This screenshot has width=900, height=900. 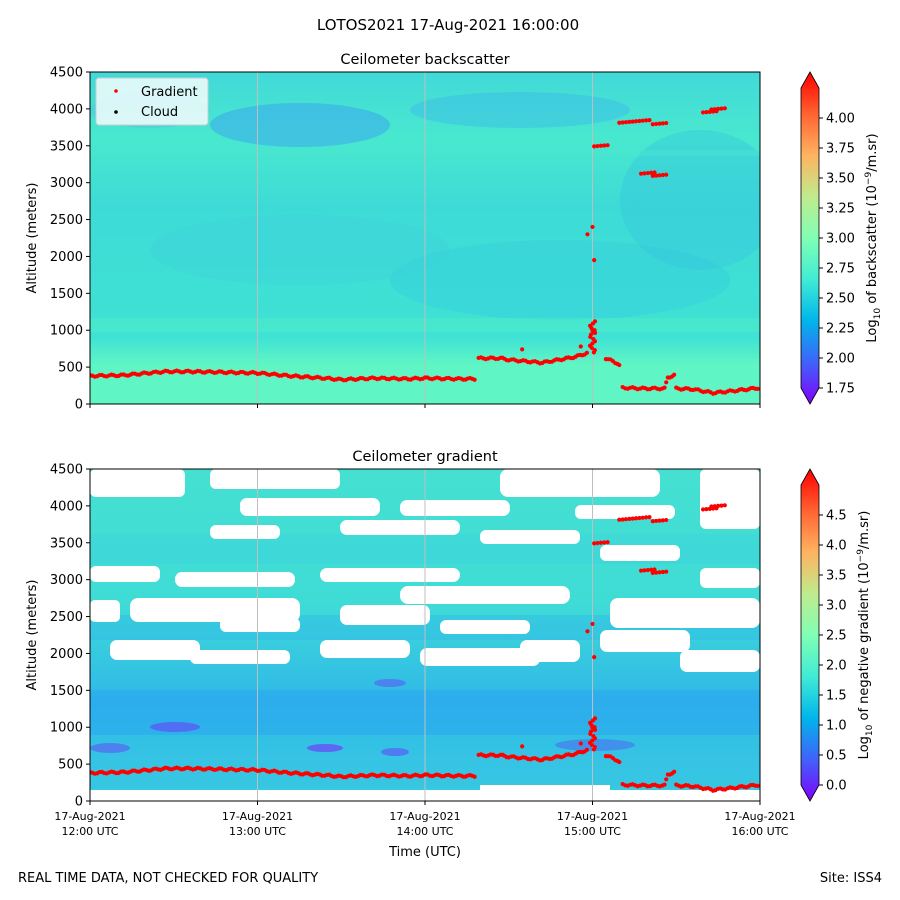 What do you see at coordinates (32, 238) in the screenshot?
I see `backscatter-ylabel: Altitude (meters)` at bounding box center [32, 238].